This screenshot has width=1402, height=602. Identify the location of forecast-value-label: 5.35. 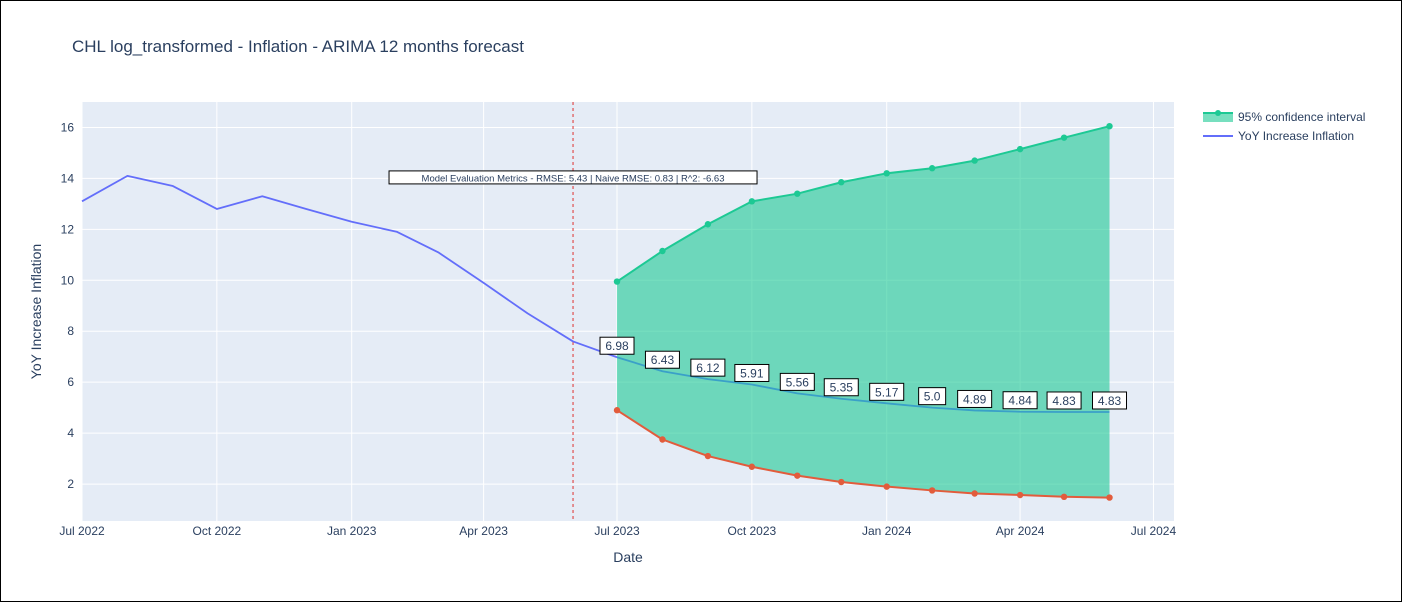
(841, 387).